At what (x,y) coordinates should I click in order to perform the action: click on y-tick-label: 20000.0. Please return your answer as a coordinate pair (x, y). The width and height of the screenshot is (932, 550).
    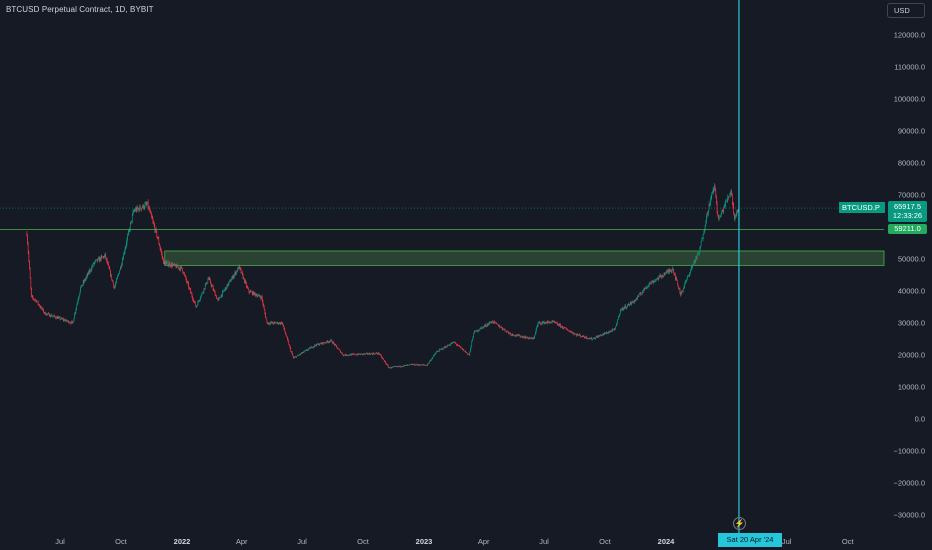
    Looking at the image, I should click on (911, 355).